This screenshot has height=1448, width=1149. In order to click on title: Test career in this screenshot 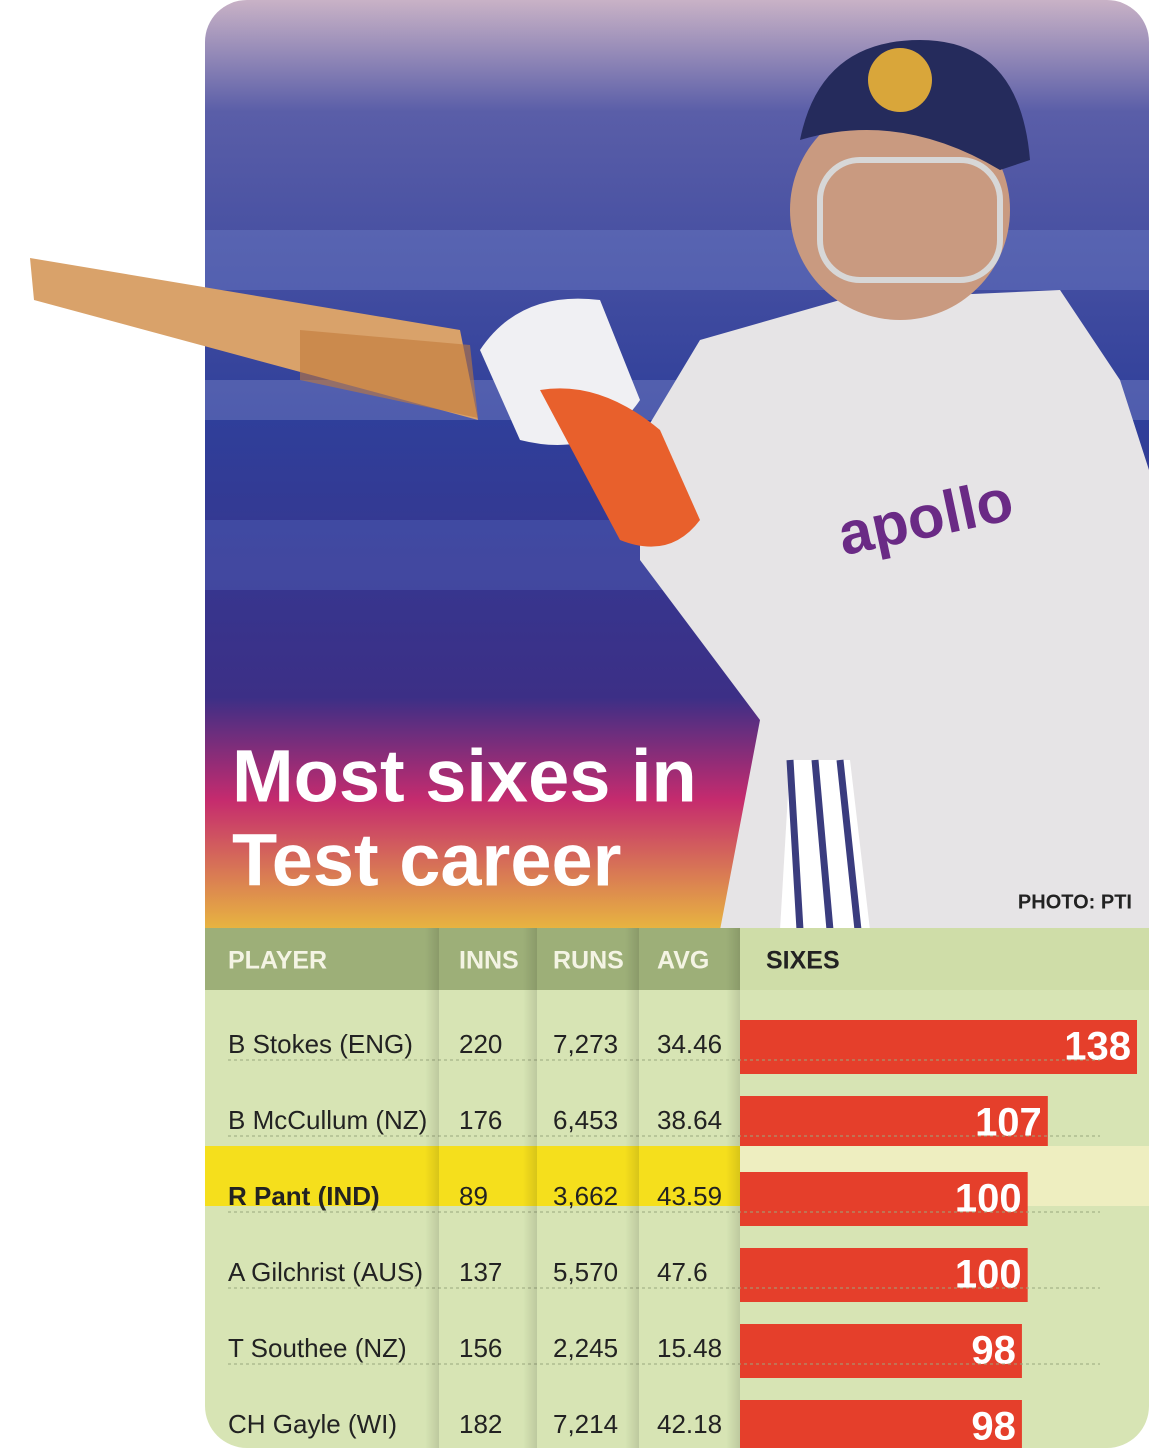, I will do `click(426, 860)`.